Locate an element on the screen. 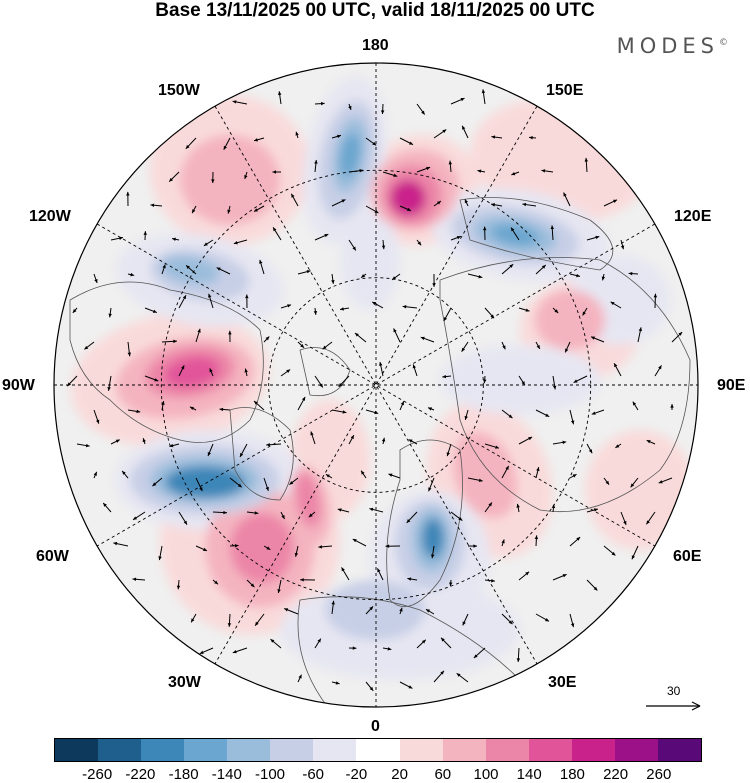  lon-label-150e: 150E is located at coordinates (565, 90).